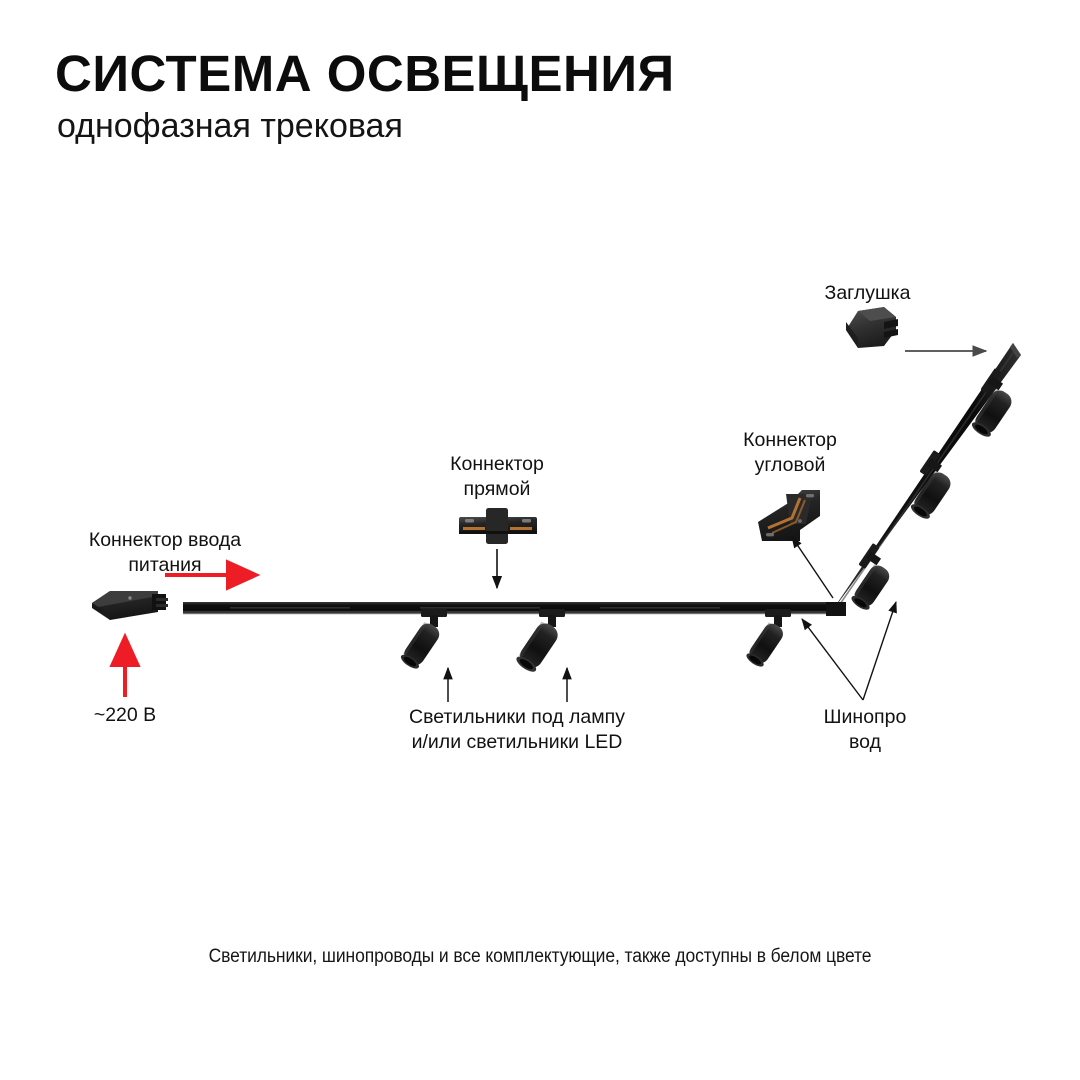 The width and height of the screenshot is (1080, 1080). What do you see at coordinates (865, 729) in the screenshot?
I see `label-busbar: Шинопро вод` at bounding box center [865, 729].